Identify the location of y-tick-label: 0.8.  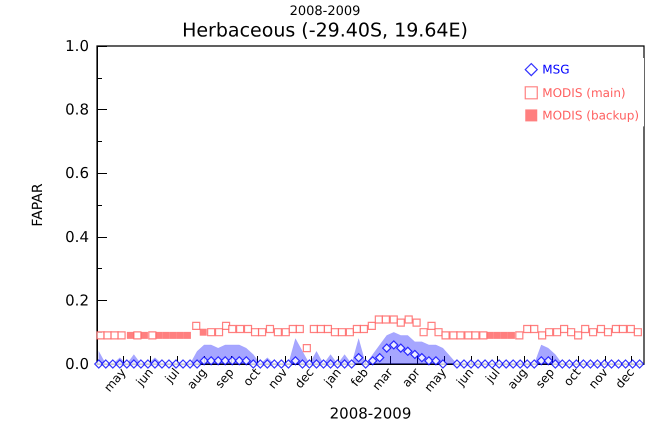
(77, 109).